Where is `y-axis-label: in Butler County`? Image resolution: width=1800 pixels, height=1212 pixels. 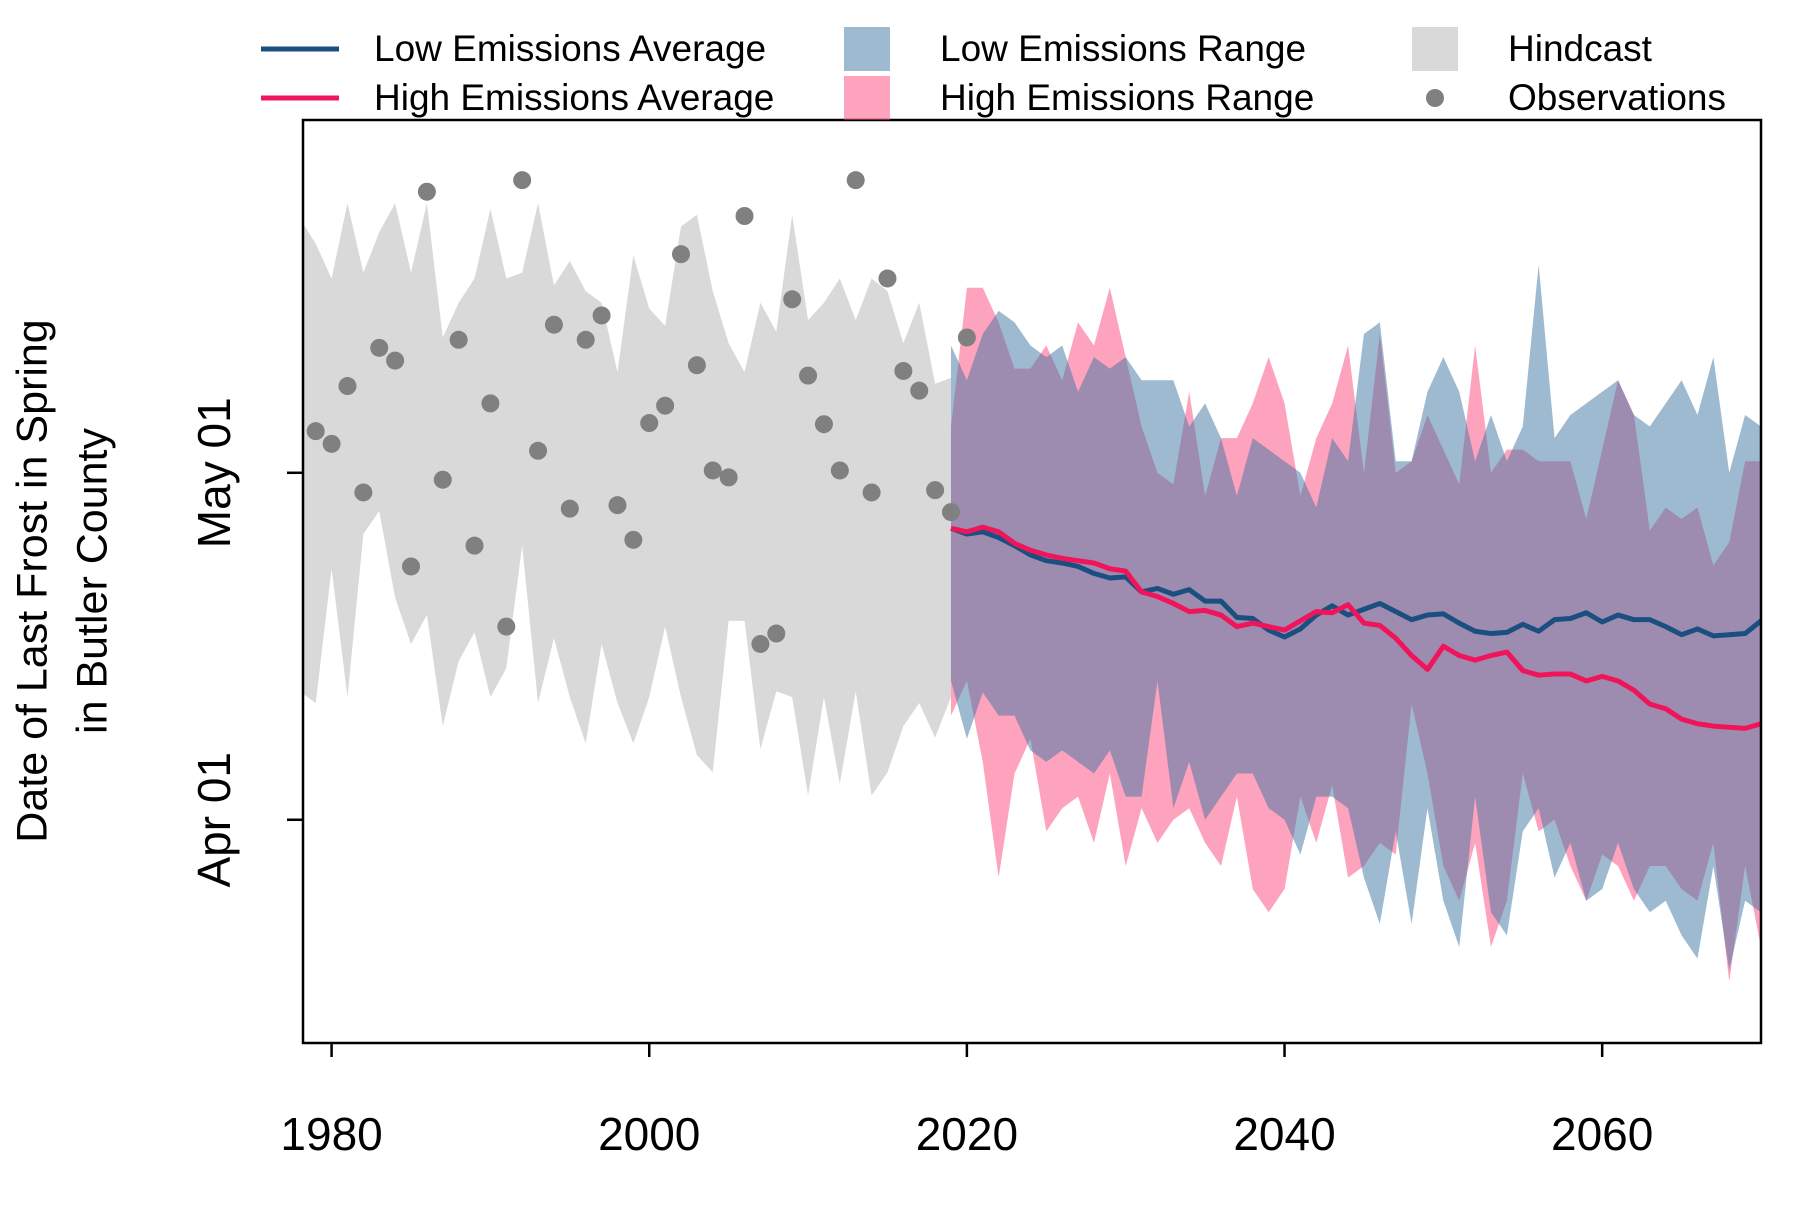 y-axis-label: in Butler County is located at coordinates (92, 581).